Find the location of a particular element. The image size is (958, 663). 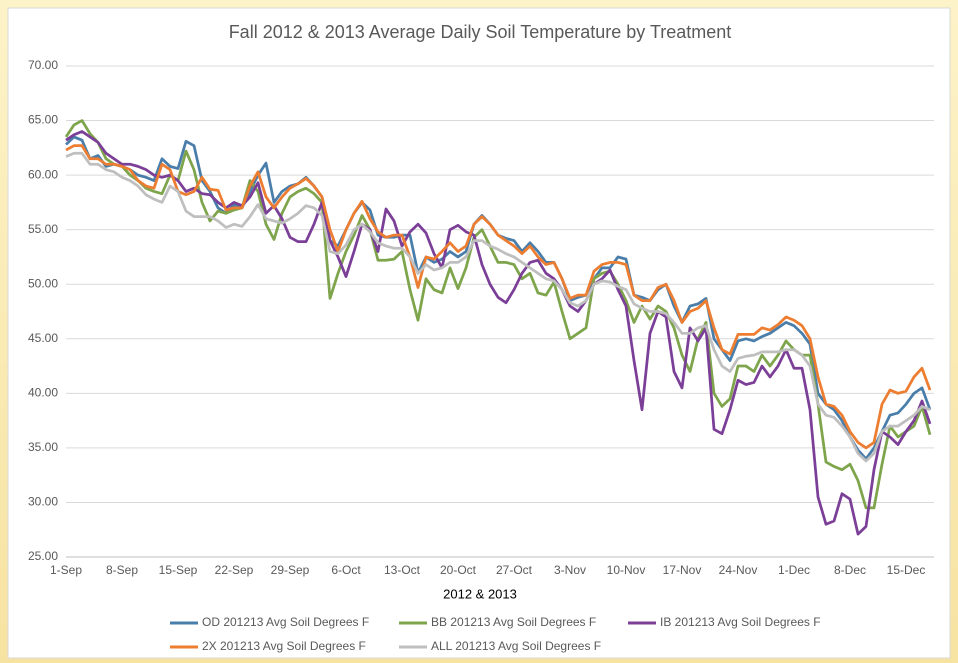

x-tick-label: 22-Sep is located at coordinates (234, 570).